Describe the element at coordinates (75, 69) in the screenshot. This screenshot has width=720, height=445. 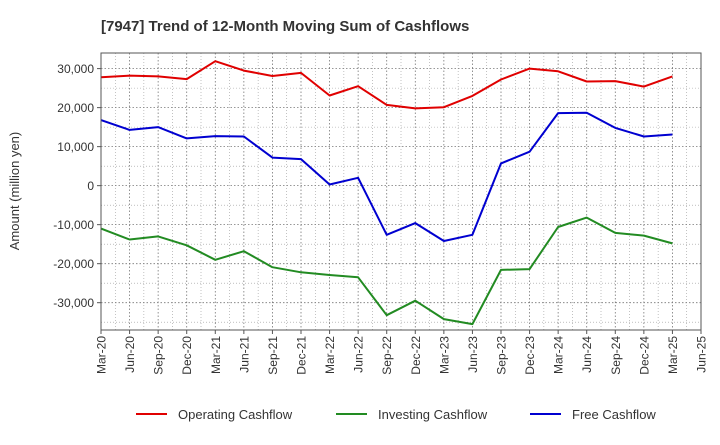
I see `y-tick-label: 30,000` at that location.